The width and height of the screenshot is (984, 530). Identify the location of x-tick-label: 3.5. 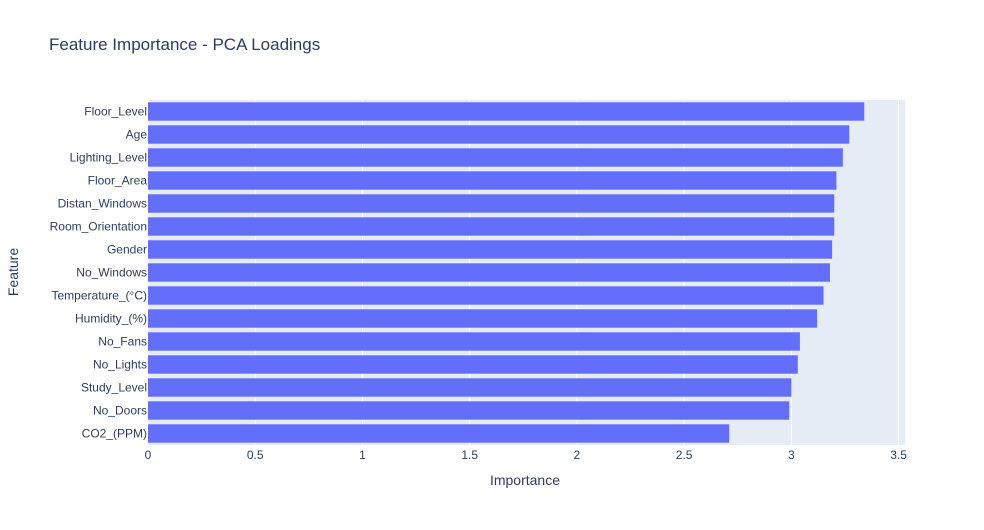
(898, 455).